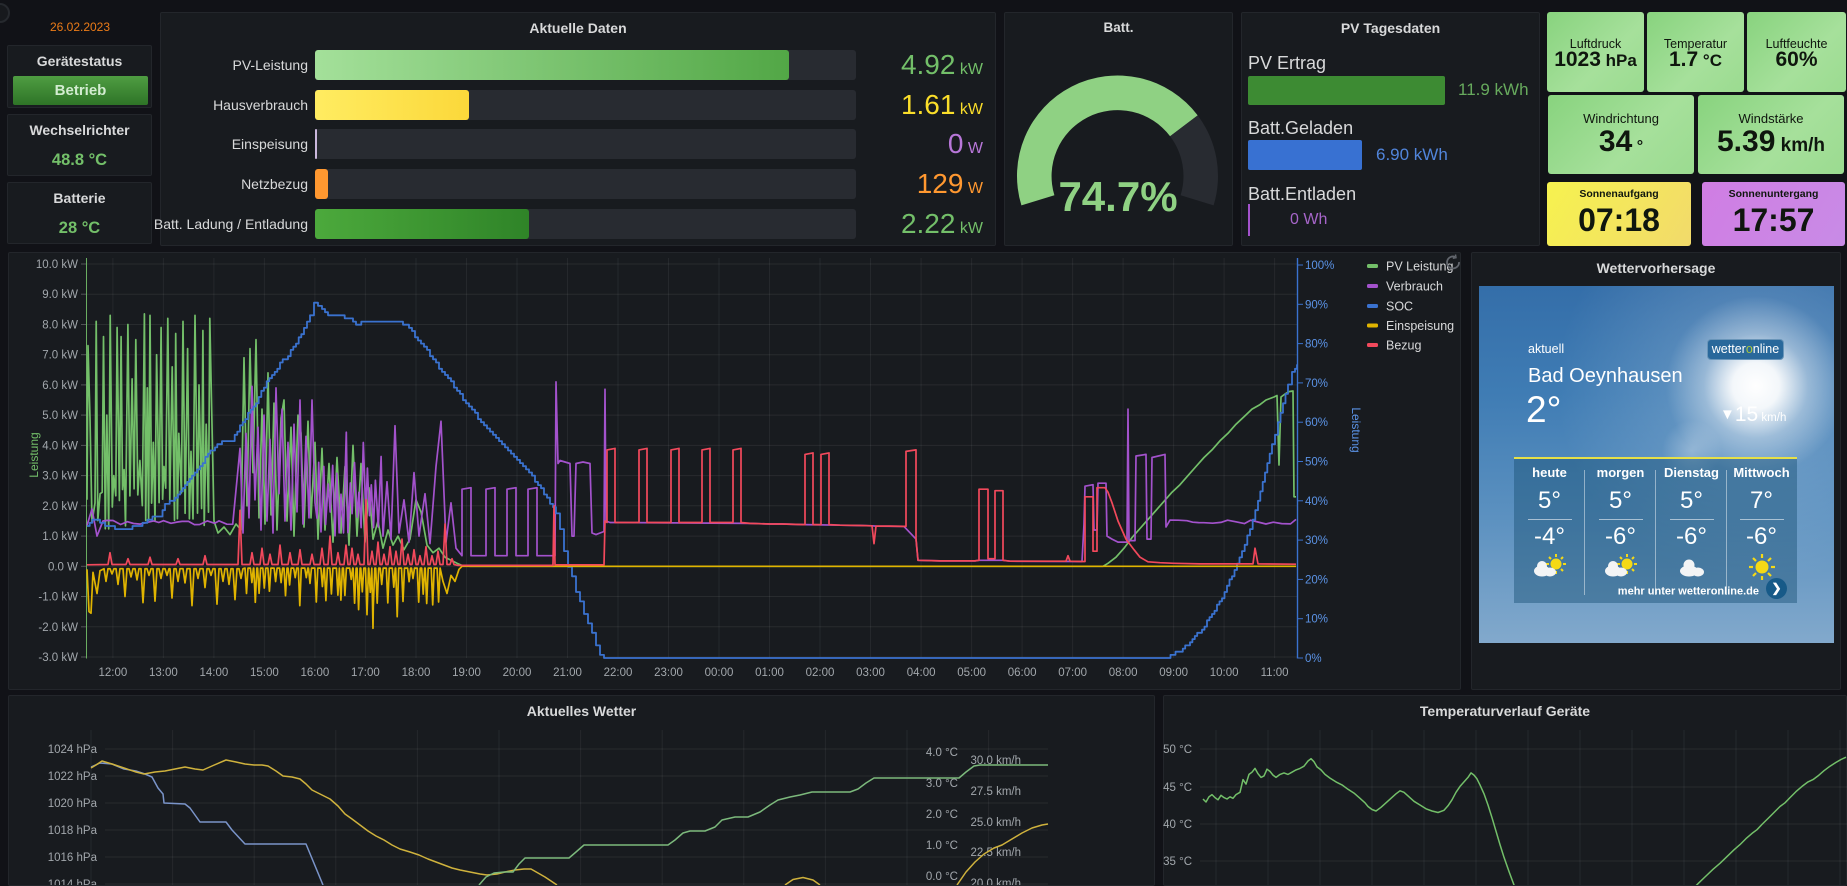  Describe the element at coordinates (1420, 326) in the screenshot. I see `svg-text: Einspeisung` at that location.